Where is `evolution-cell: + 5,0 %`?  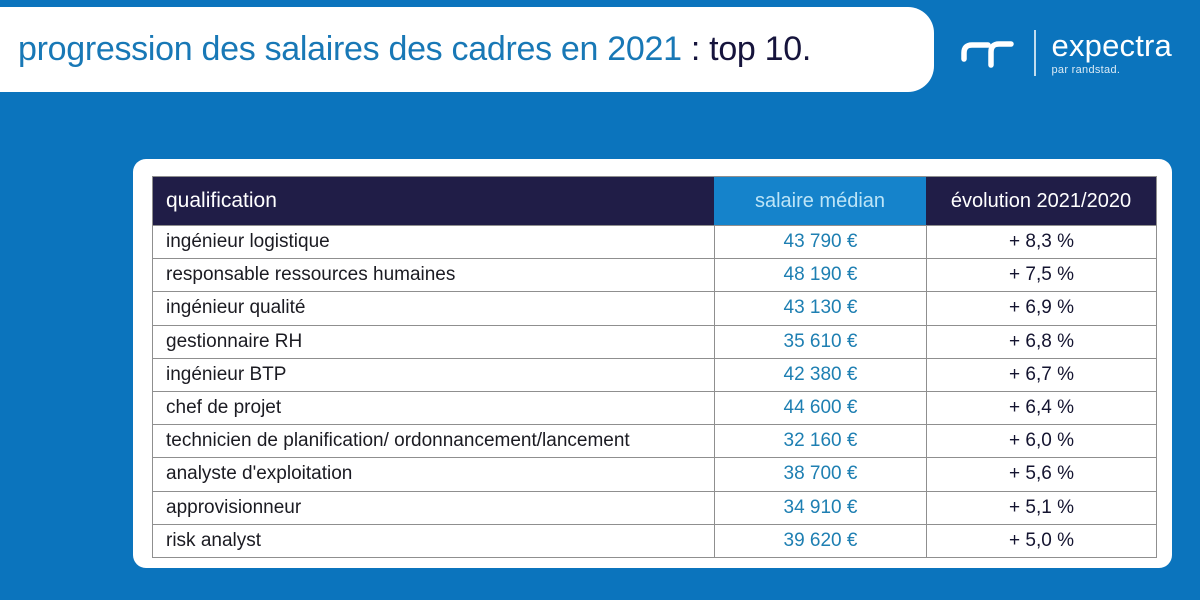 evolution-cell: + 5,0 % is located at coordinates (1041, 540).